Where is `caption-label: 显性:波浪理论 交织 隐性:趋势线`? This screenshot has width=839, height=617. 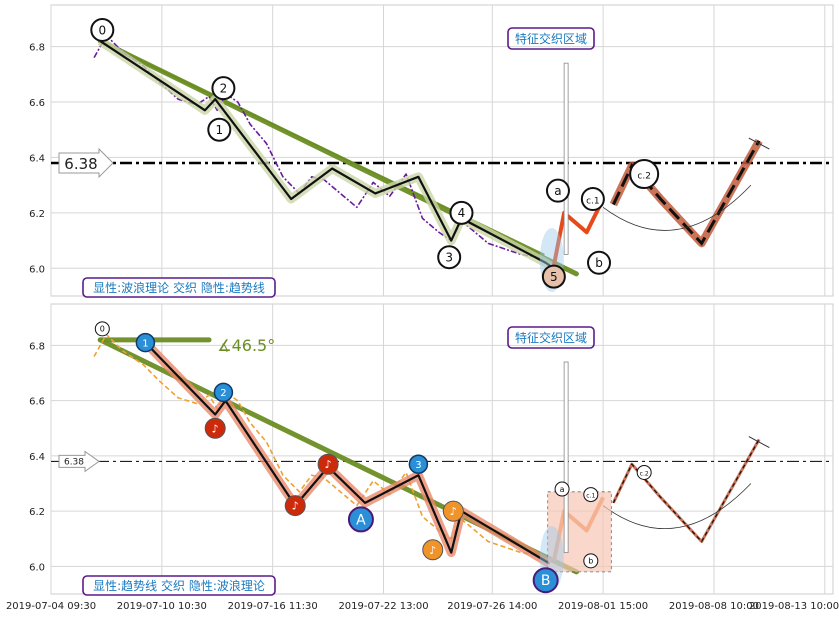
caption-label: 显性:波浪理论 交织 隐性:趋势线 is located at coordinates (179, 287).